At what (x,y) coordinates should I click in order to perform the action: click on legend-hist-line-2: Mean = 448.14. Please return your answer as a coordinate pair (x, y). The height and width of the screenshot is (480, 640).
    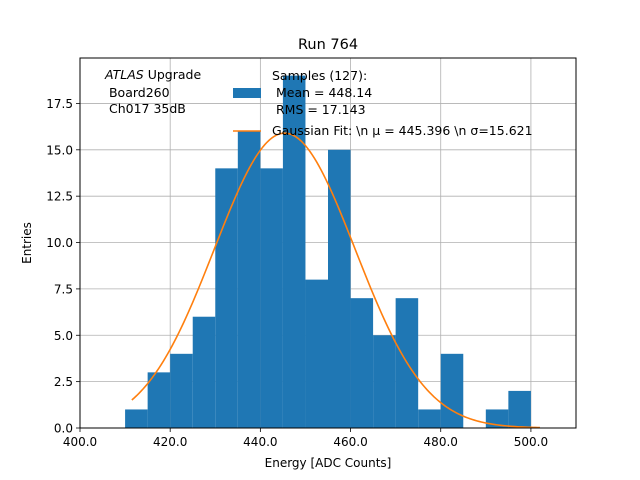
    Looking at the image, I should click on (322, 92).